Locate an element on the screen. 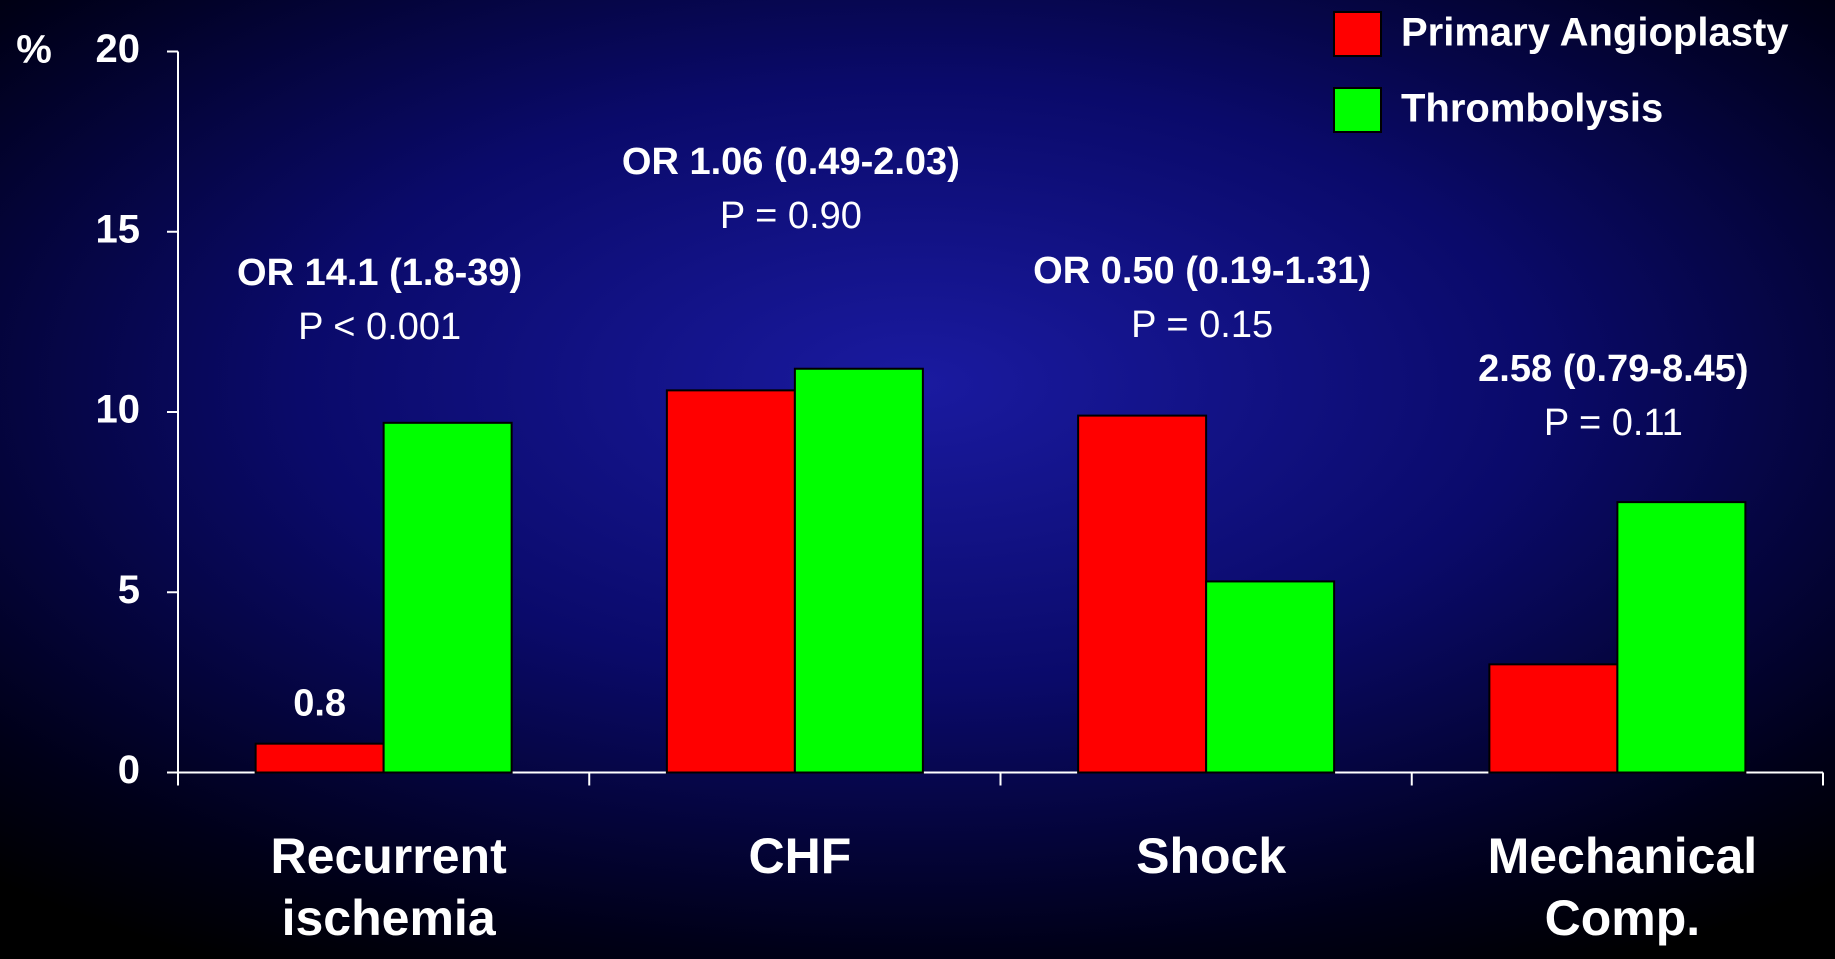  x-tick-label: Mechanical Comp. is located at coordinates (1622, 887).